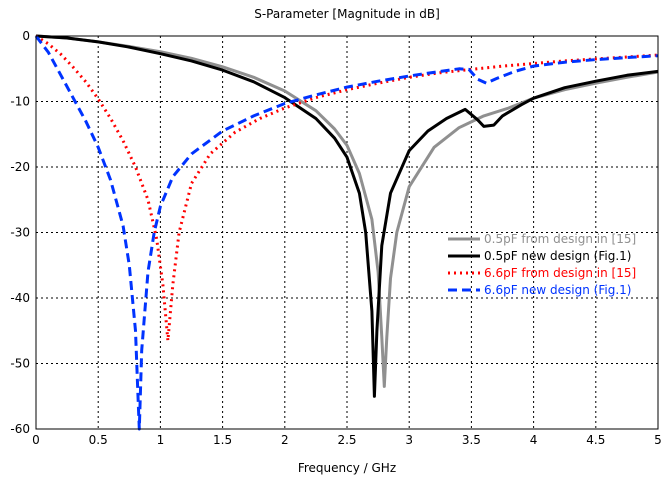  I want to click on legend-label-4: 6.6pF new design (Fig.1), so click(557, 290).